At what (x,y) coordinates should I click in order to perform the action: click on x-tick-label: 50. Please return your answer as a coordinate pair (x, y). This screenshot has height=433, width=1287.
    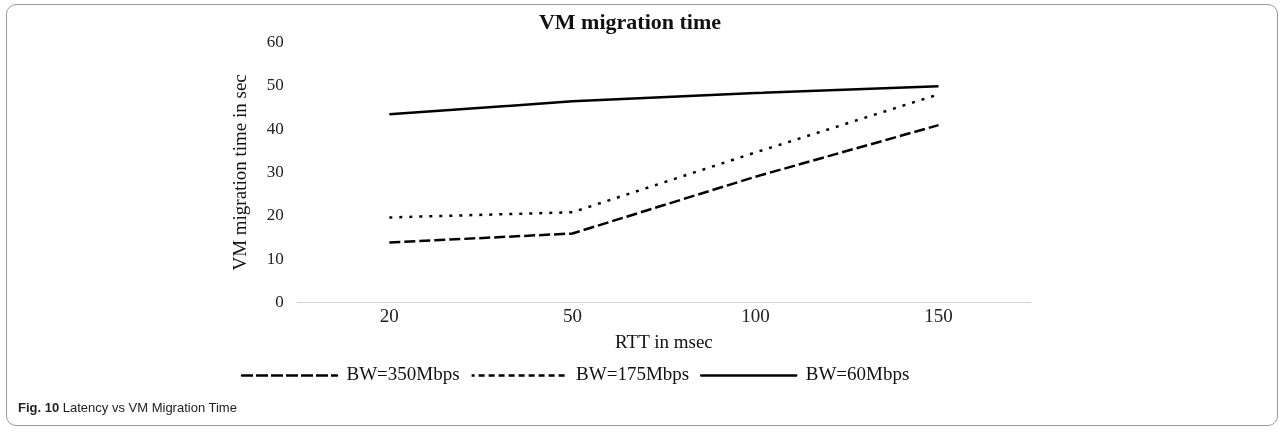
    Looking at the image, I should click on (572, 315).